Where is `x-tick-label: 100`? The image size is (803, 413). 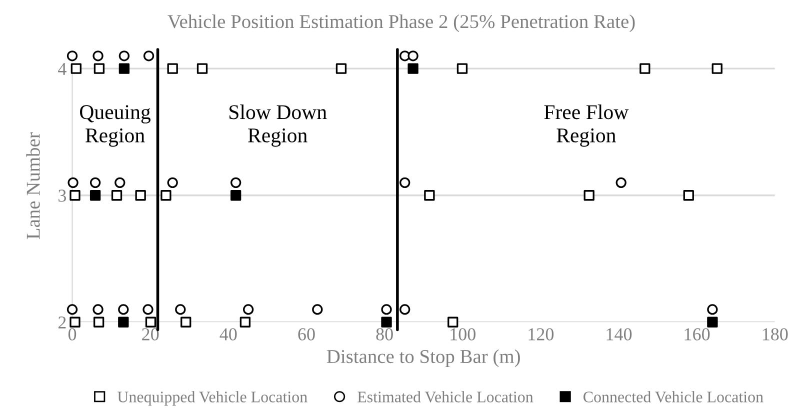
x-tick-label: 100 is located at coordinates (463, 334).